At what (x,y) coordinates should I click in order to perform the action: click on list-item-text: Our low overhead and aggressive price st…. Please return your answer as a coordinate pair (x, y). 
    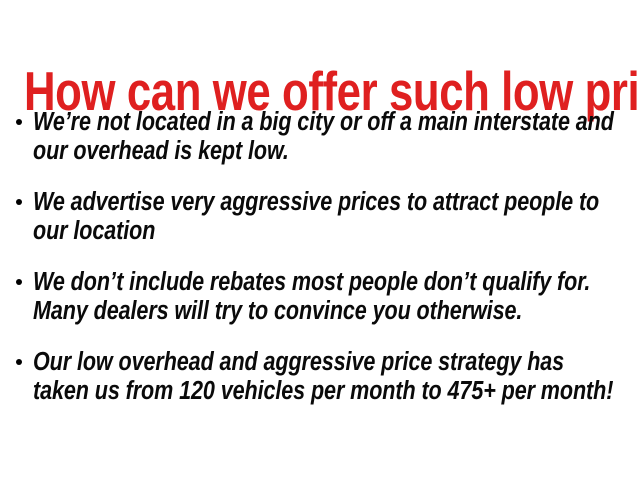
    Looking at the image, I should click on (323, 376).